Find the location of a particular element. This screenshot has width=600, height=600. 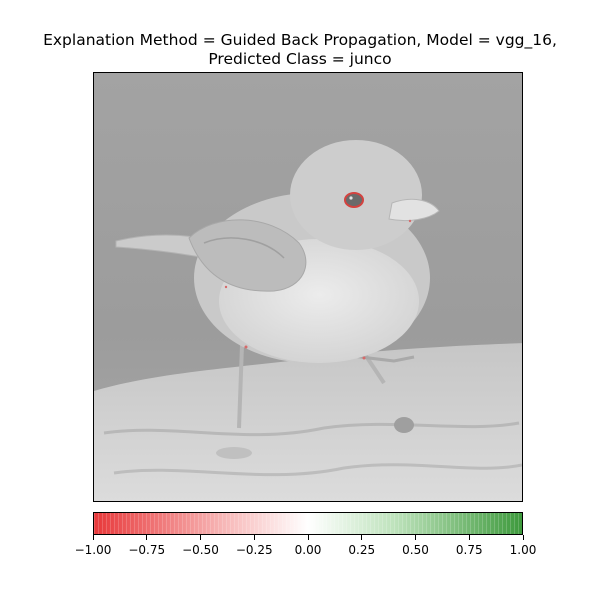

tick-label: 0.25 is located at coordinates (362, 550).